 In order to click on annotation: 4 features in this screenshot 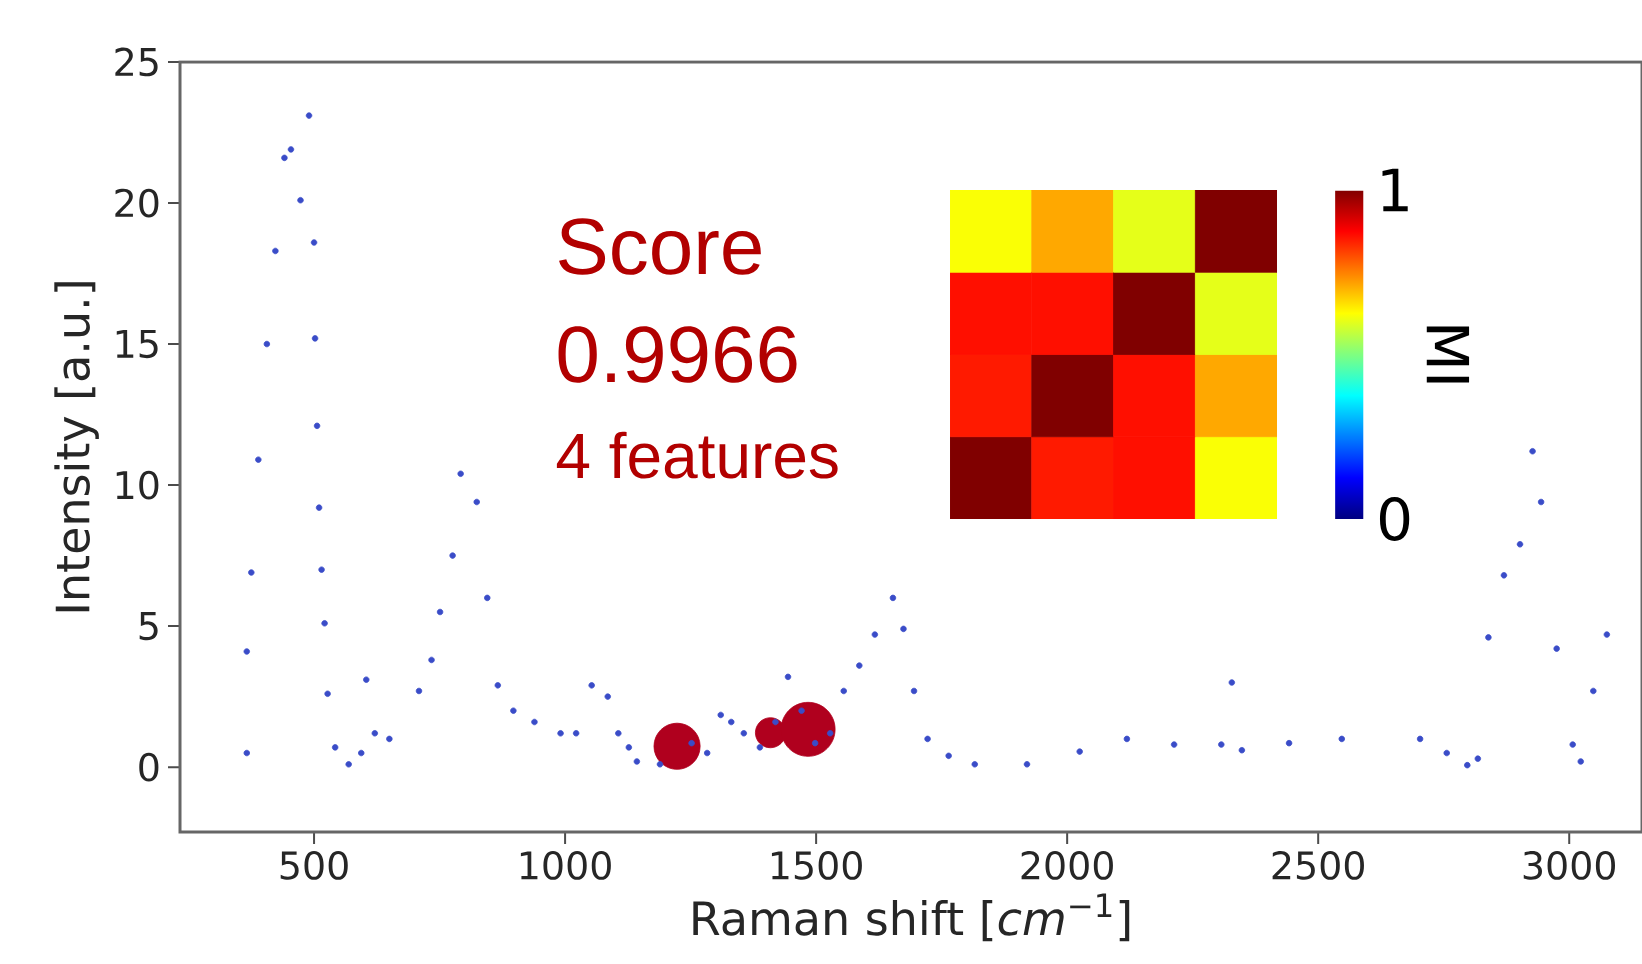, I will do `click(697, 455)`.